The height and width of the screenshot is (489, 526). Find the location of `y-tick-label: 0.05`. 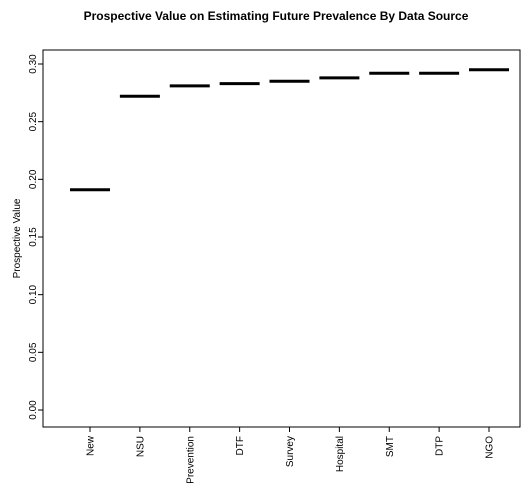

y-tick-label: 0.05 is located at coordinates (33, 352).